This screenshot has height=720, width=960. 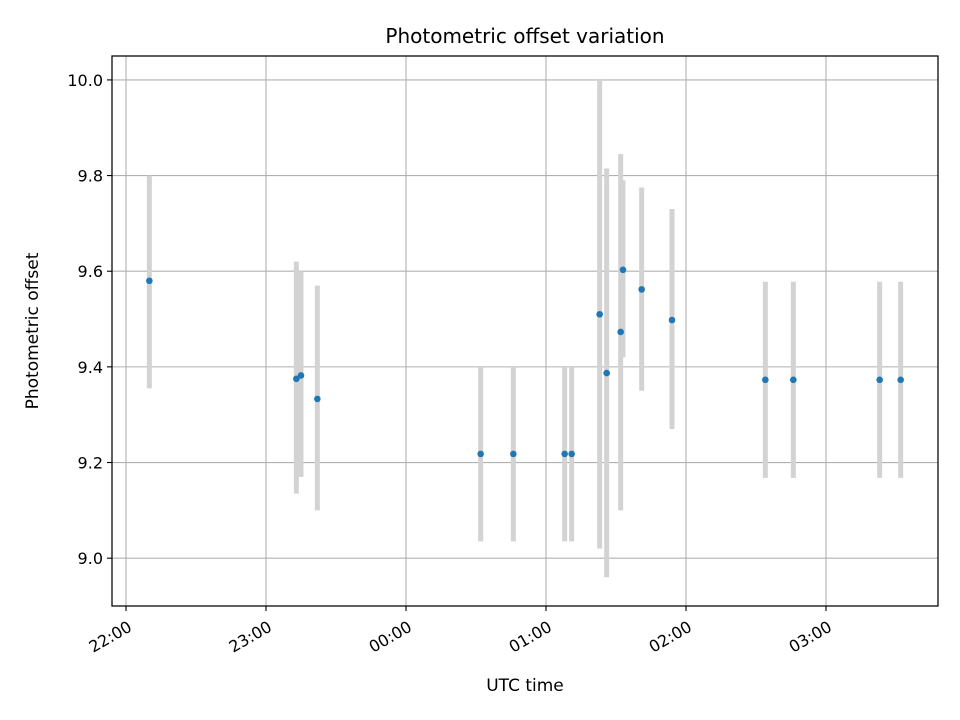 I want to click on y-tick-label: 10.0, so click(x=85, y=80).